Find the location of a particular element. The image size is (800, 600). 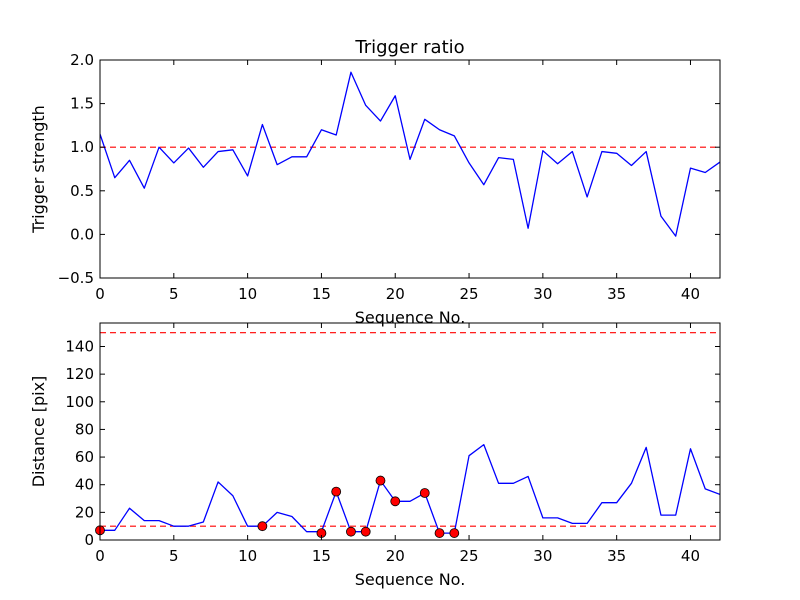

y-tick-label: 1.5 is located at coordinates (82, 104).